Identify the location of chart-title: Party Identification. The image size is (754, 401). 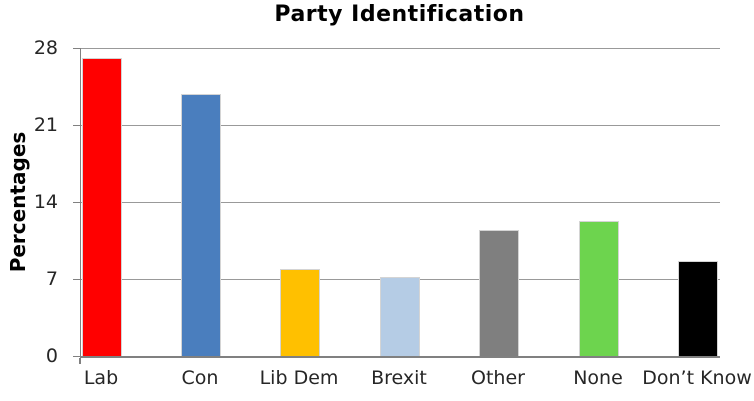
(399, 14).